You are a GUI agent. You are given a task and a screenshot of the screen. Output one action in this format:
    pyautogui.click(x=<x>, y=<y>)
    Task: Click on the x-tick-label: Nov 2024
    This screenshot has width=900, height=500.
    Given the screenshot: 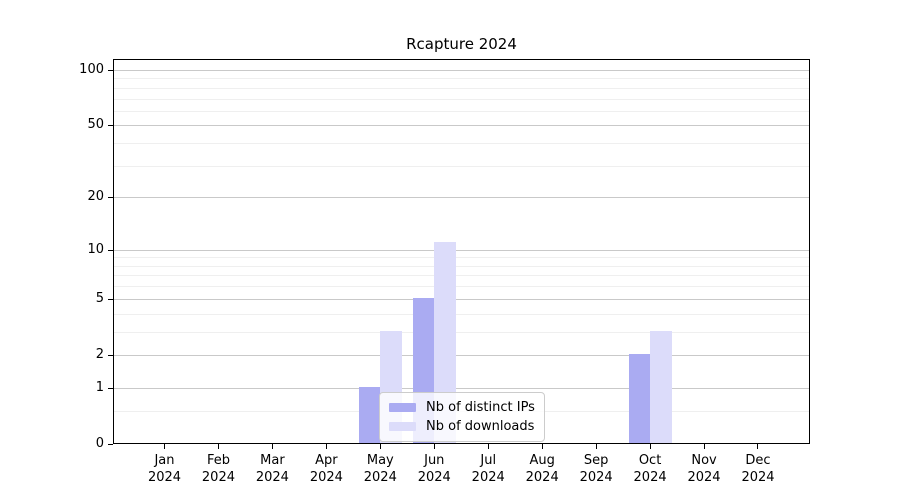 What is the action you would take?
    pyautogui.click(x=704, y=469)
    